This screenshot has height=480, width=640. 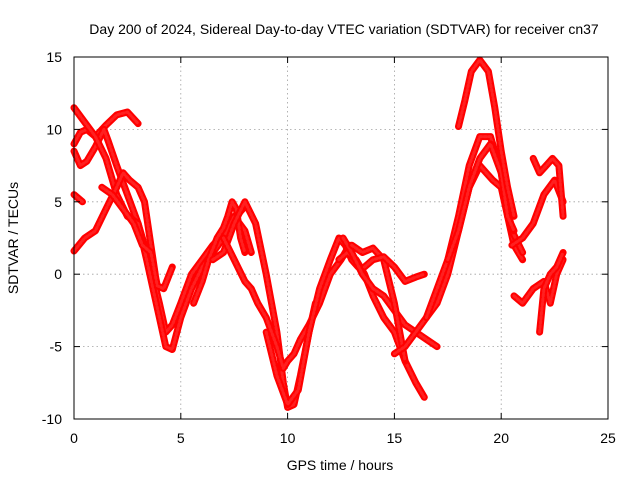 What do you see at coordinates (286, 303) in the screenshot?
I see `series-pass-9-core` at bounding box center [286, 303].